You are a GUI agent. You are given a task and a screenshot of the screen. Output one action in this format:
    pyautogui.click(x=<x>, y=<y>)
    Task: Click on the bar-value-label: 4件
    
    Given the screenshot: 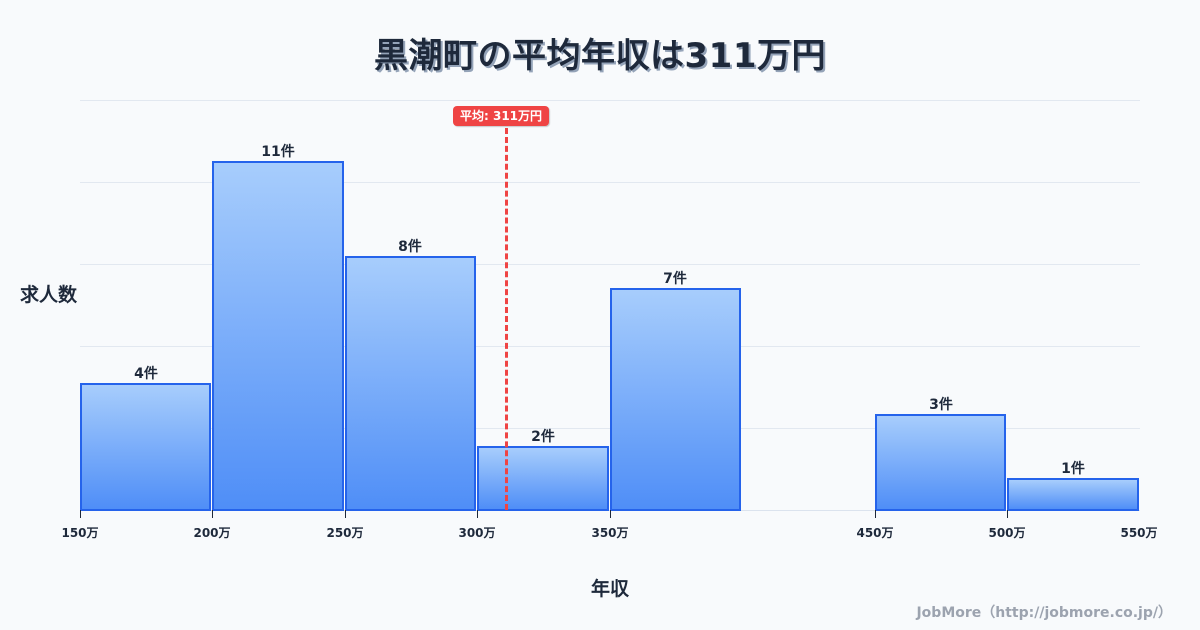 What is the action you would take?
    pyautogui.click(x=146, y=374)
    